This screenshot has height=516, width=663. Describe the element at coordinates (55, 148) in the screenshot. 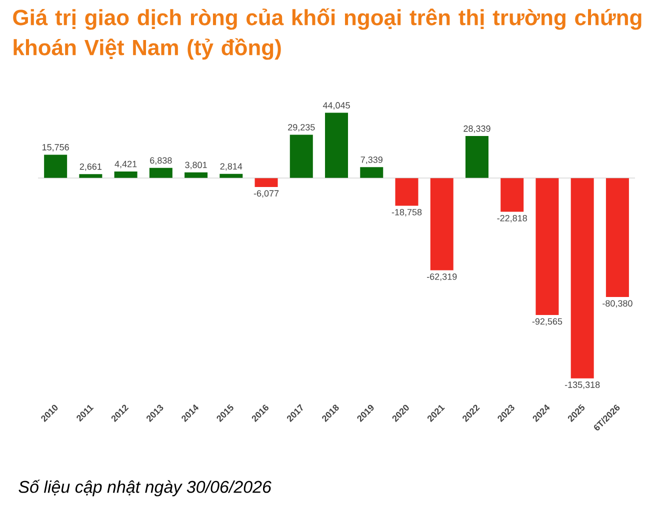

I see `data-label: 15,756` at that location.